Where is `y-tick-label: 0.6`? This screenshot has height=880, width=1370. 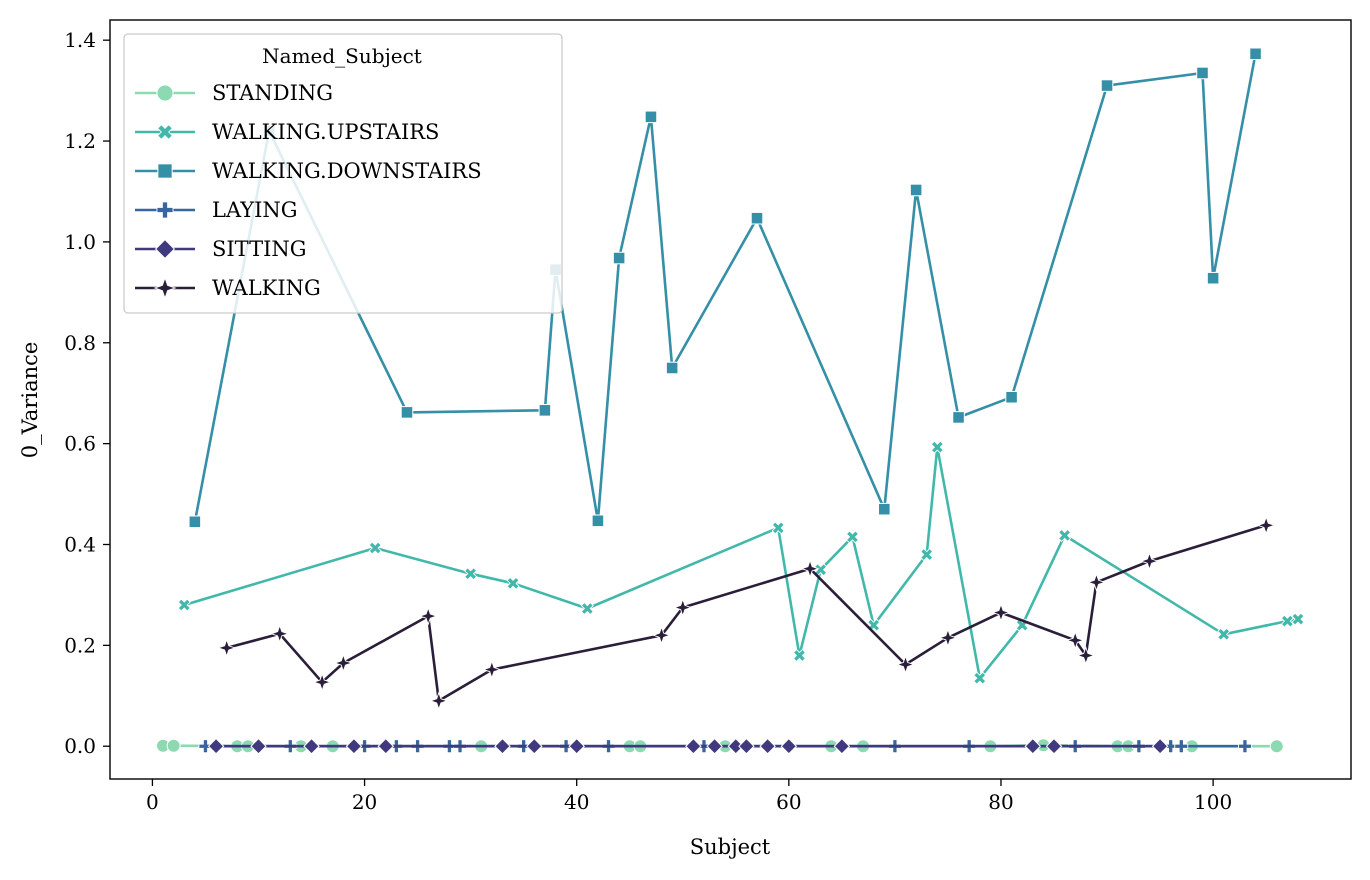 y-tick-label: 0.6 is located at coordinates (80, 444).